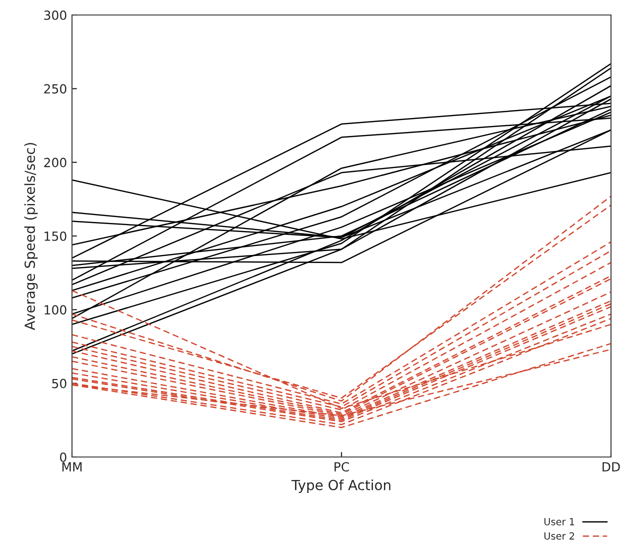 The image size is (623, 540). What do you see at coordinates (55, 310) in the screenshot?
I see `y-tick-label: 100` at bounding box center [55, 310].